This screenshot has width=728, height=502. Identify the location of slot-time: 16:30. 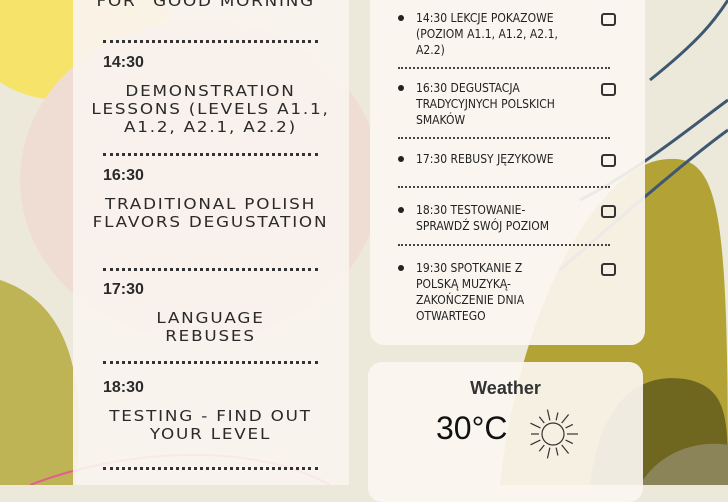
(123, 175).